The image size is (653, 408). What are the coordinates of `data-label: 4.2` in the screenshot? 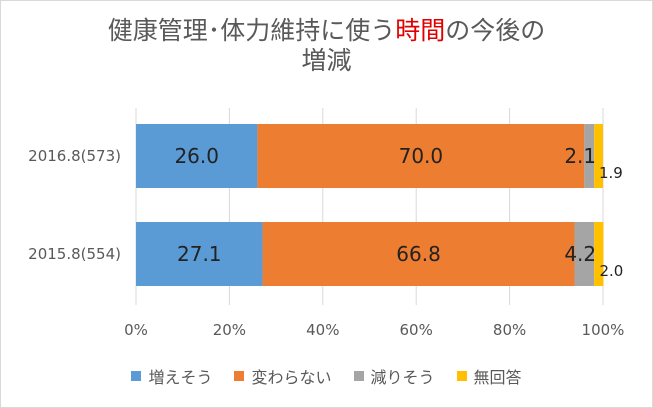 It's located at (580, 254).